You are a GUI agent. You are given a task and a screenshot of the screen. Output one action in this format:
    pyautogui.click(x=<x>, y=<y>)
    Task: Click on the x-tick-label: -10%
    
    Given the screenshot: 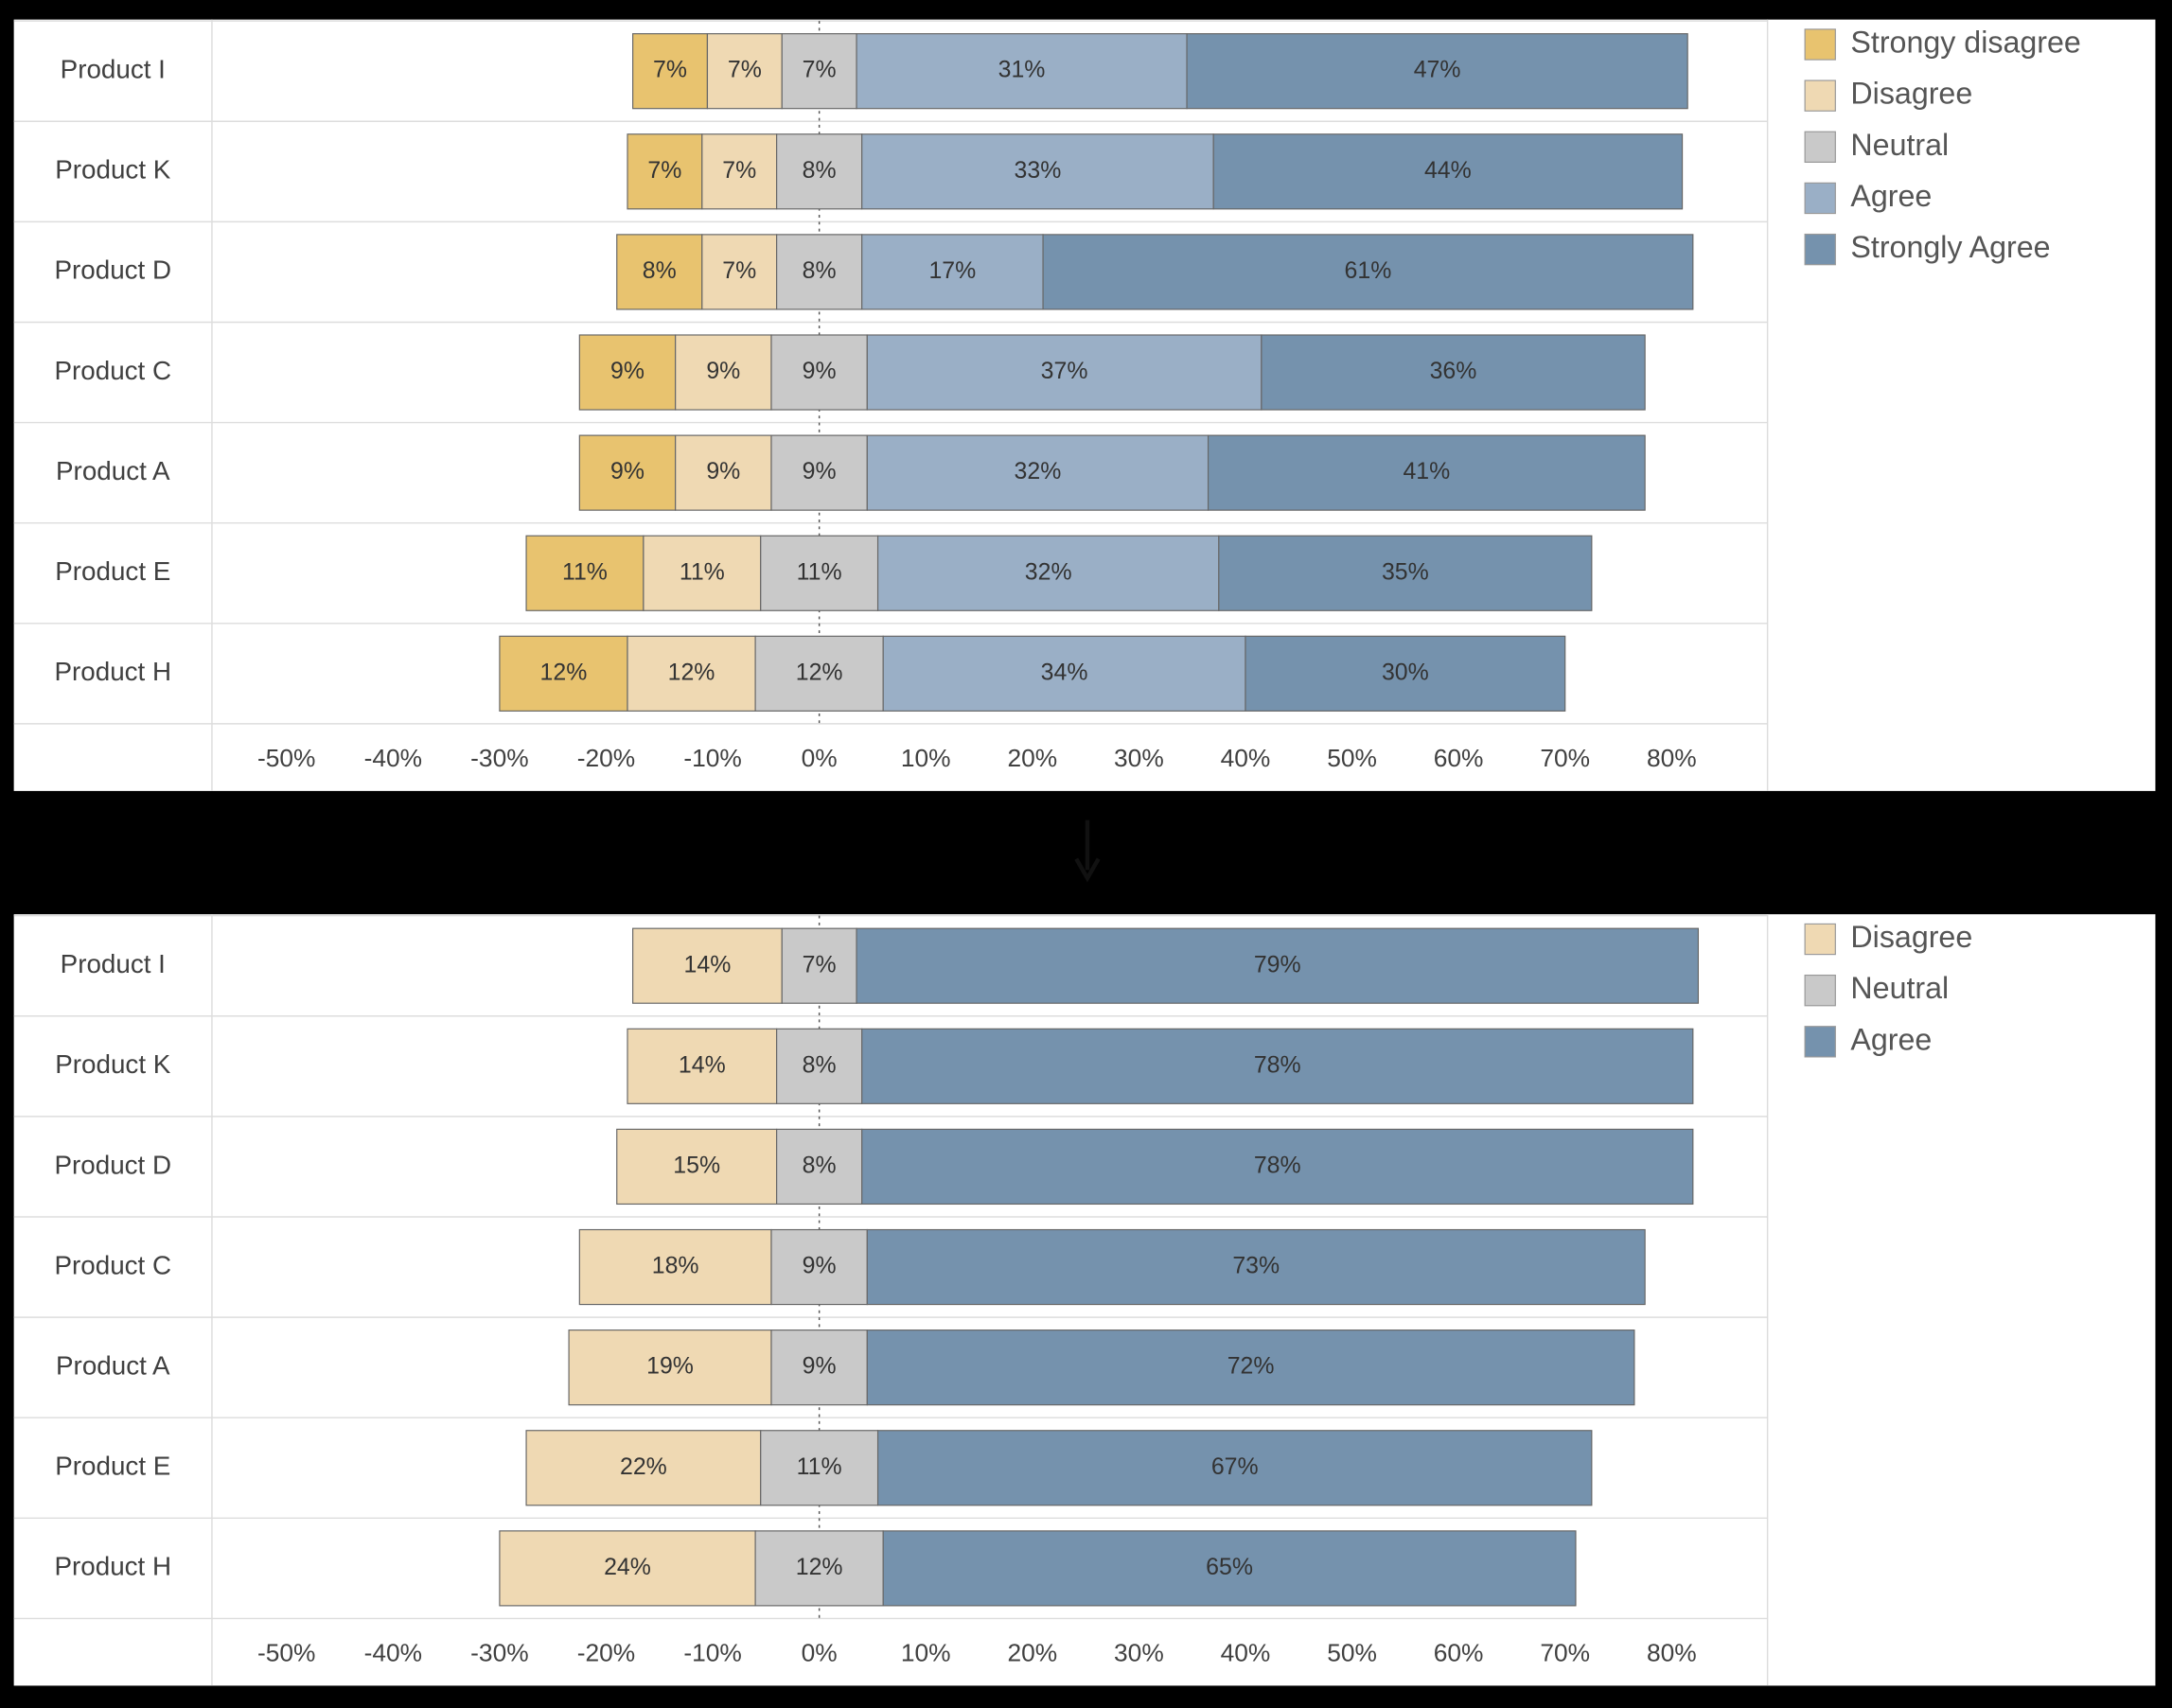 What is the action you would take?
    pyautogui.click(x=712, y=1652)
    